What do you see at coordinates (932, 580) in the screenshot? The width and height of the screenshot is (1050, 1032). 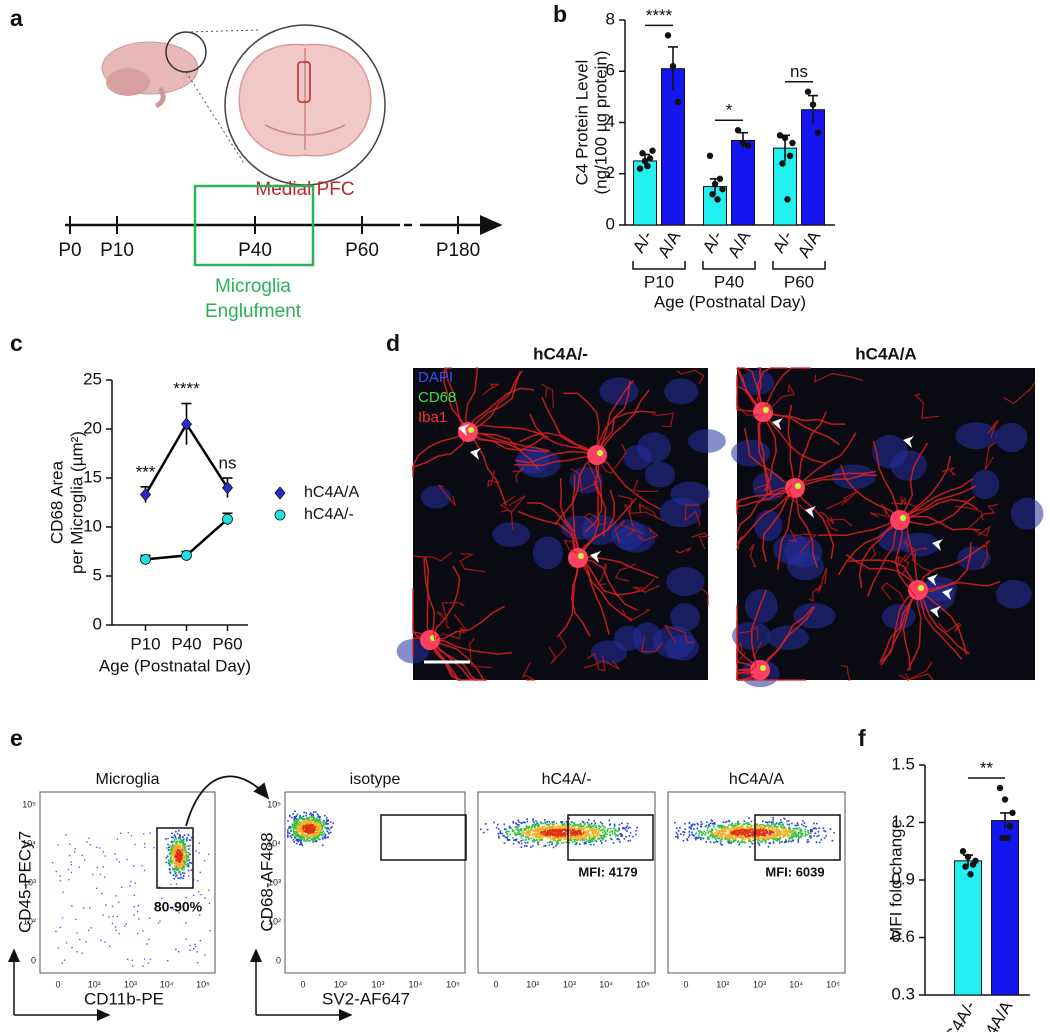 I see `arrowhead` at bounding box center [932, 580].